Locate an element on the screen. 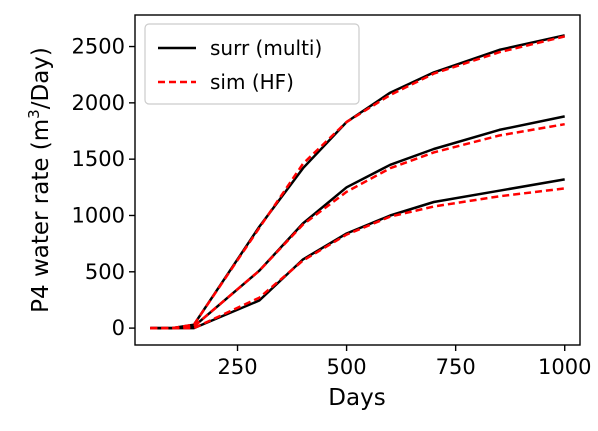 The image size is (598, 431). legend-label-surr: surr (multi) is located at coordinates (266, 48).